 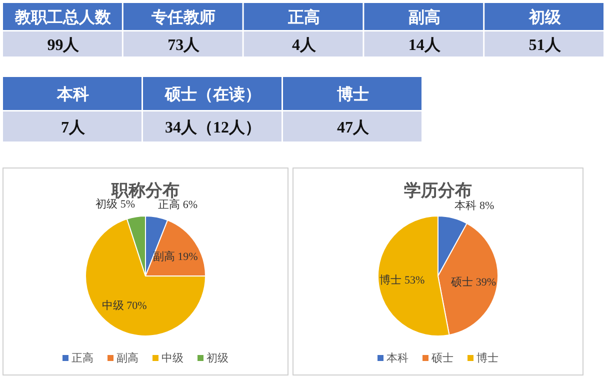 What do you see at coordinates (487, 358) in the screenshot?
I see `legend-label: 博士` at bounding box center [487, 358].